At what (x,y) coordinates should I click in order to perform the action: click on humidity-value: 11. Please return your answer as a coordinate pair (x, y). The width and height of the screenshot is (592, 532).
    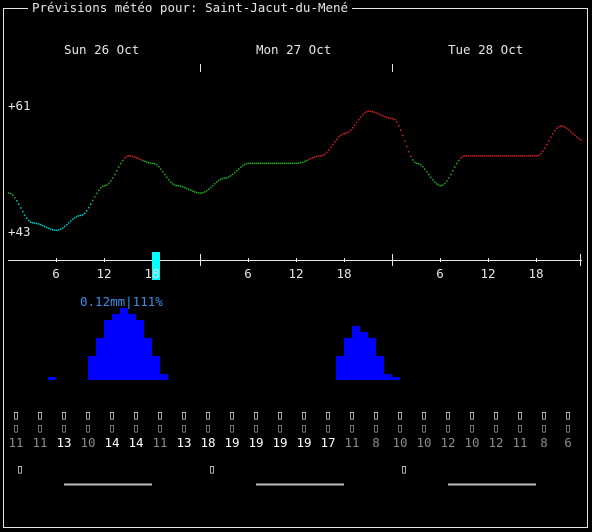
    Looking at the image, I should click on (16, 442).